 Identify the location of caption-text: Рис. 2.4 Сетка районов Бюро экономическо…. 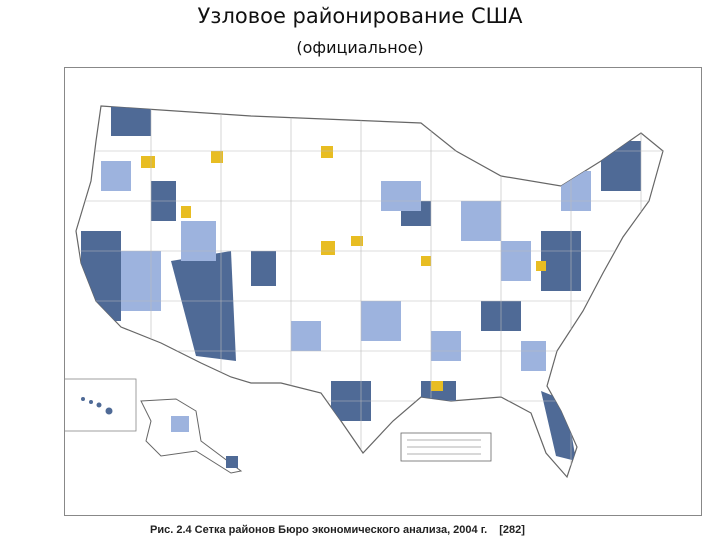
(319, 530).